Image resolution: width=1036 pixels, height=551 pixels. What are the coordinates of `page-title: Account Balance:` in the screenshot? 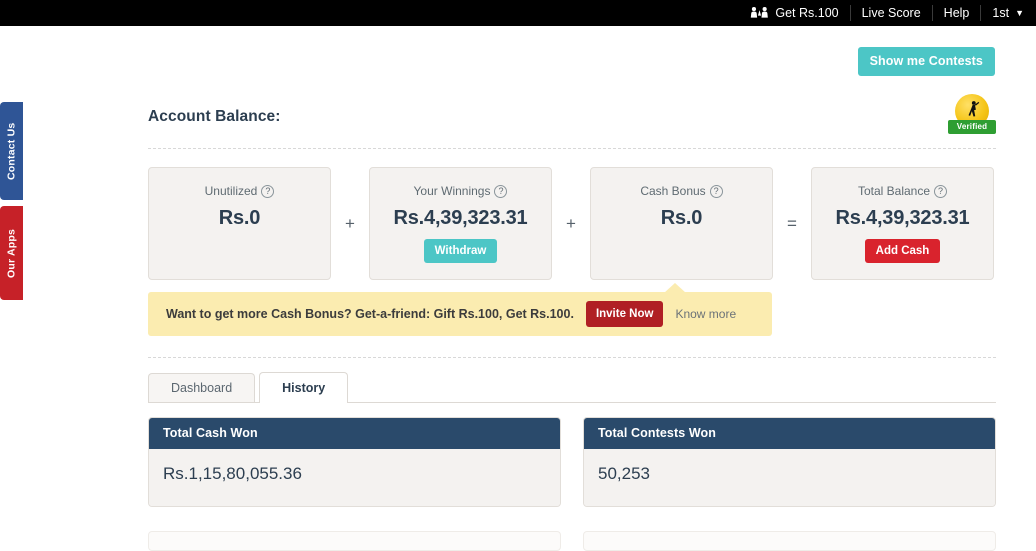 It's located at (214, 116).